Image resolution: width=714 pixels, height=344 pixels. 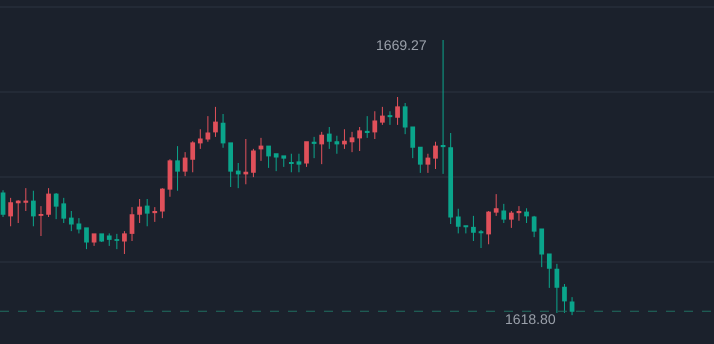 I want to click on annotation: 1669.27, so click(x=401, y=45).